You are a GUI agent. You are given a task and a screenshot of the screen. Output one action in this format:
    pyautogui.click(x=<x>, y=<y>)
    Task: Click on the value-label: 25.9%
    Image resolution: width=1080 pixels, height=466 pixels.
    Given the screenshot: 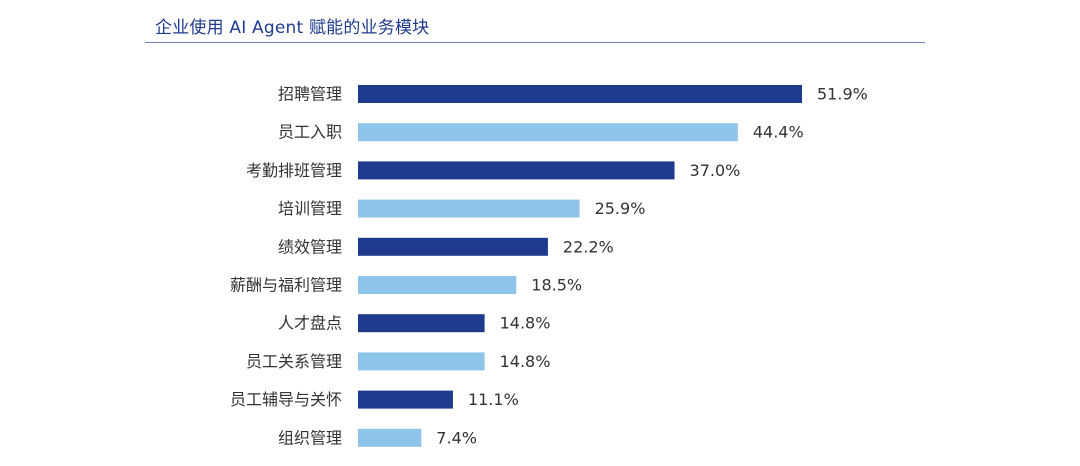 What is the action you would take?
    pyautogui.click(x=620, y=208)
    